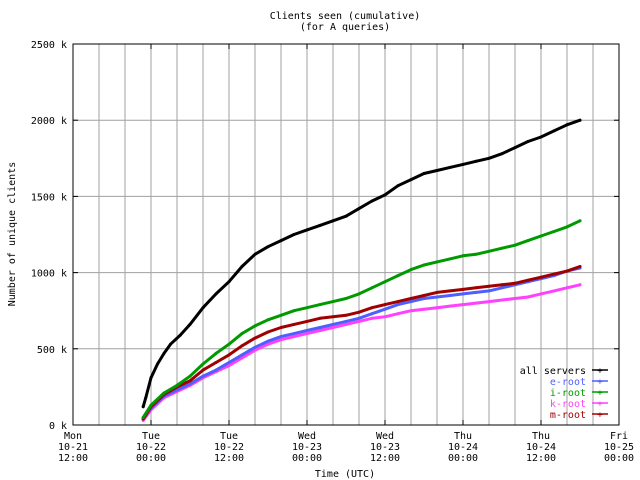  I want to click on legend: all servers + e-root + i-root + k-root + m-root +, so click(564, 393).